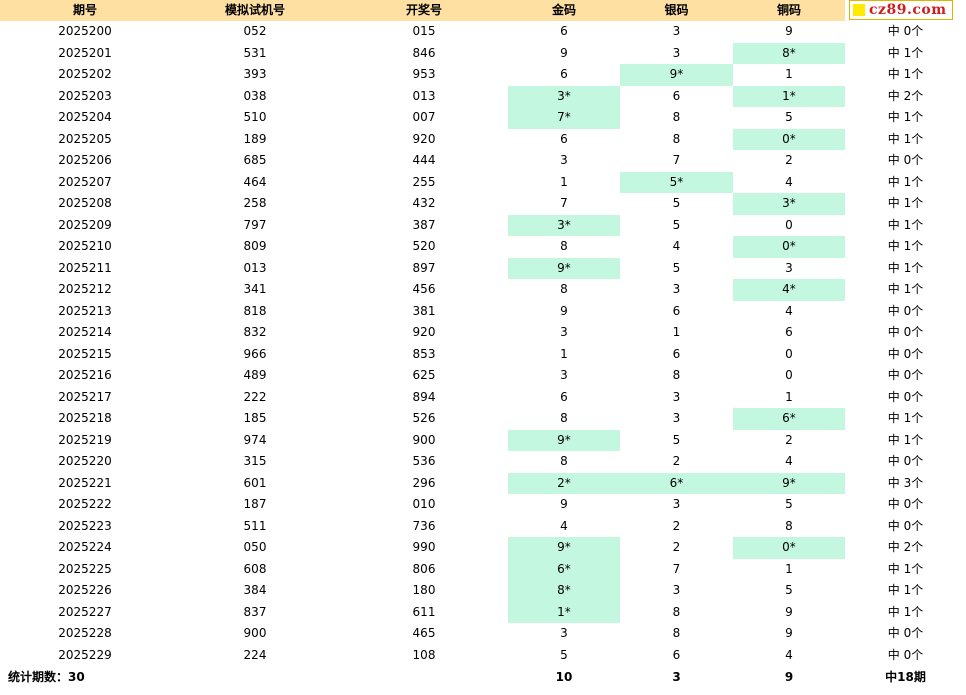 The height and width of the screenshot is (695, 966). What do you see at coordinates (85, 633) in the screenshot?
I see `cell-period: 2025228` at bounding box center [85, 633].